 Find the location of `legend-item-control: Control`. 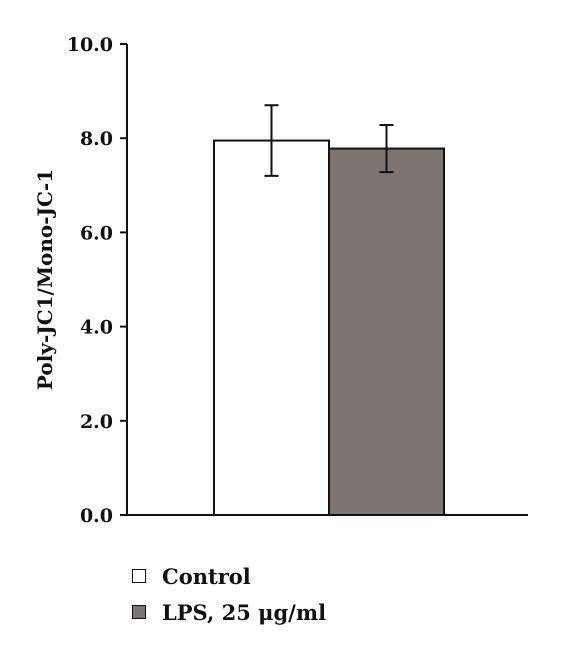

legend-item-control: Control is located at coordinates (229, 576).